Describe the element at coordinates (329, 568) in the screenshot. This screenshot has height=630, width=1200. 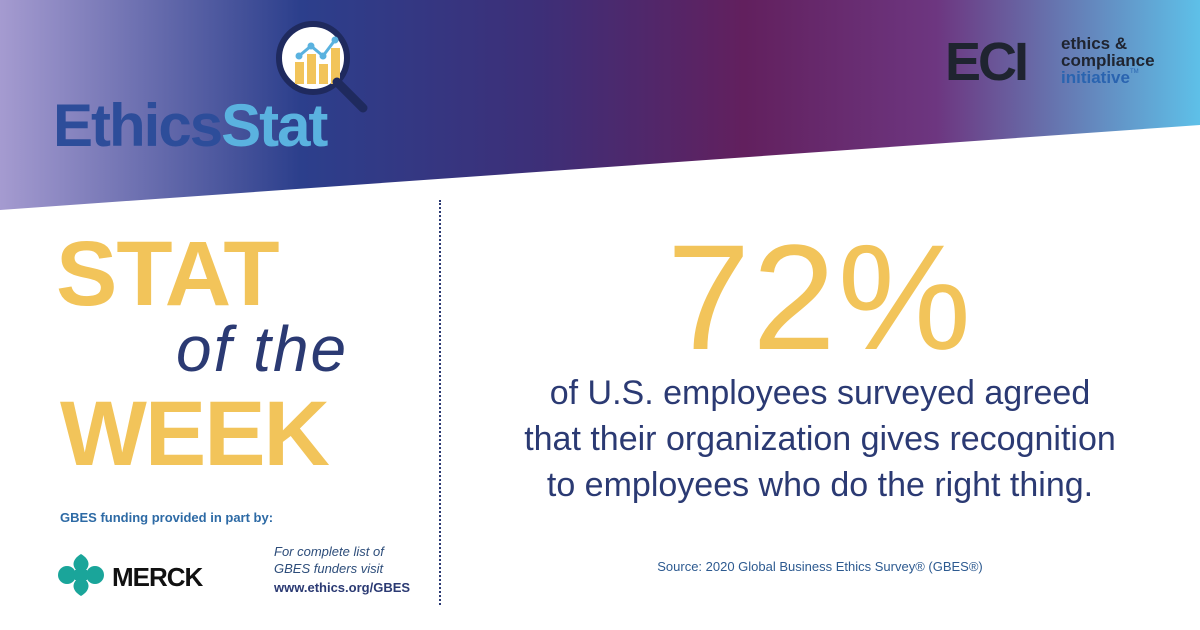
I see `funders-note-line-2: GBES funders visit` at that location.